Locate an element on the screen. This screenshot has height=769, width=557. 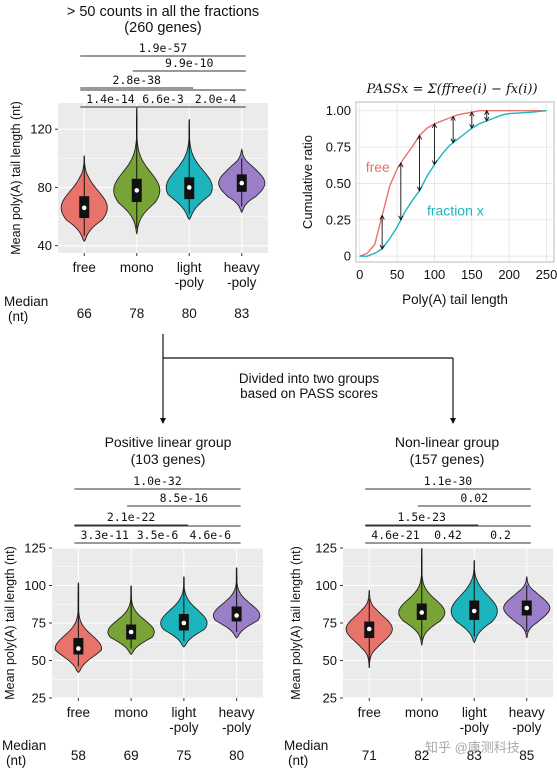
p-value-label: 1.4e-14 is located at coordinates (110, 99).